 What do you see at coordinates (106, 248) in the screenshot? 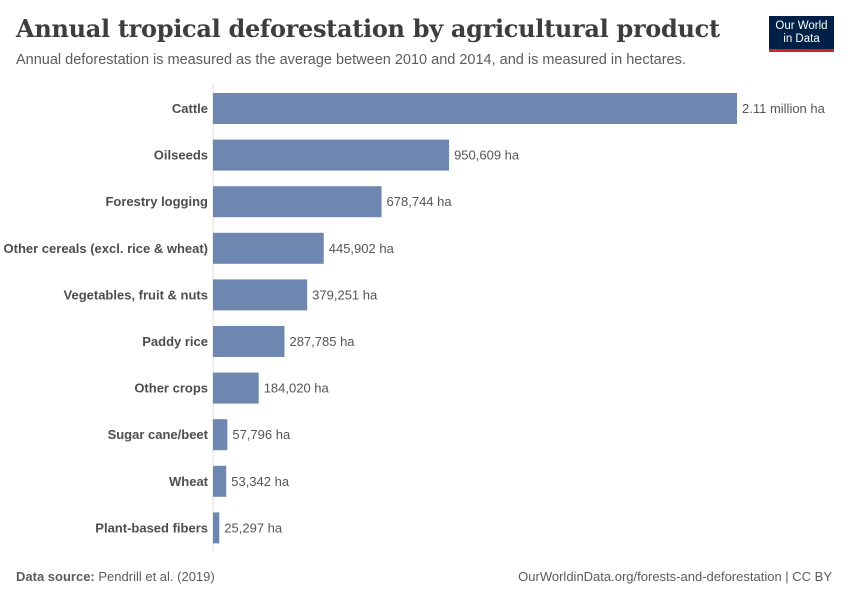
I see `category-label: Other cereals (excl. rice & wheat)` at bounding box center [106, 248].